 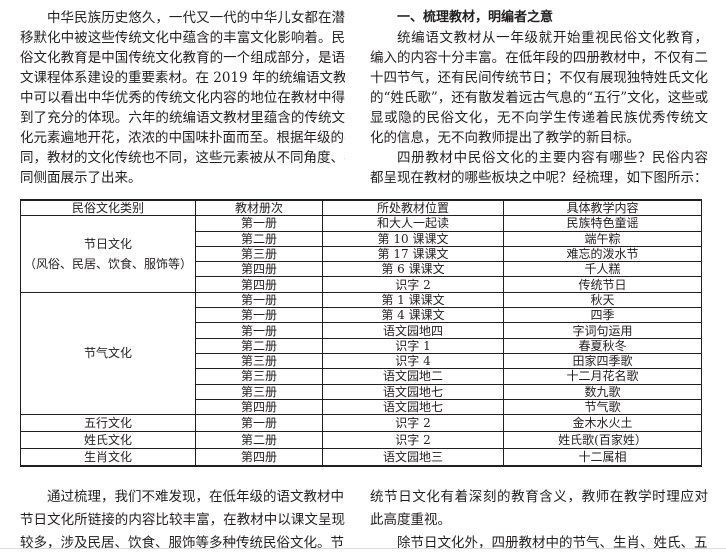 What do you see at coordinates (182, 138) in the screenshot?
I see `text-line: 化元素遍地开花，浓浓的中国味扑面而至。根据年级的不` at bounding box center [182, 138].